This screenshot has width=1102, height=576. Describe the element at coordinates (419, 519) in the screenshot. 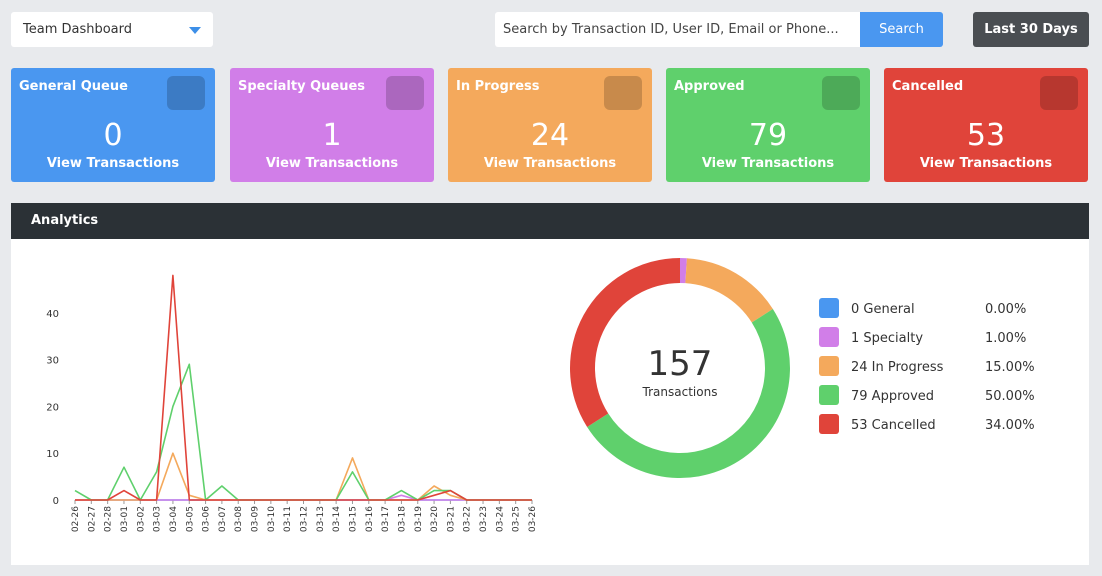

I see `x-tick-label: 03-19` at that location.